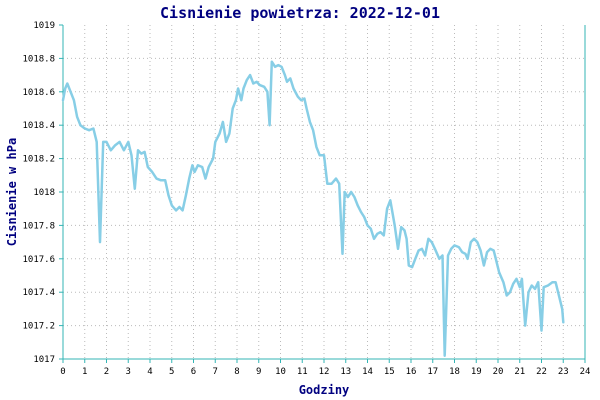 The height and width of the screenshot is (400, 600). I want to click on y-tick-label: 1018, so click(44, 193).